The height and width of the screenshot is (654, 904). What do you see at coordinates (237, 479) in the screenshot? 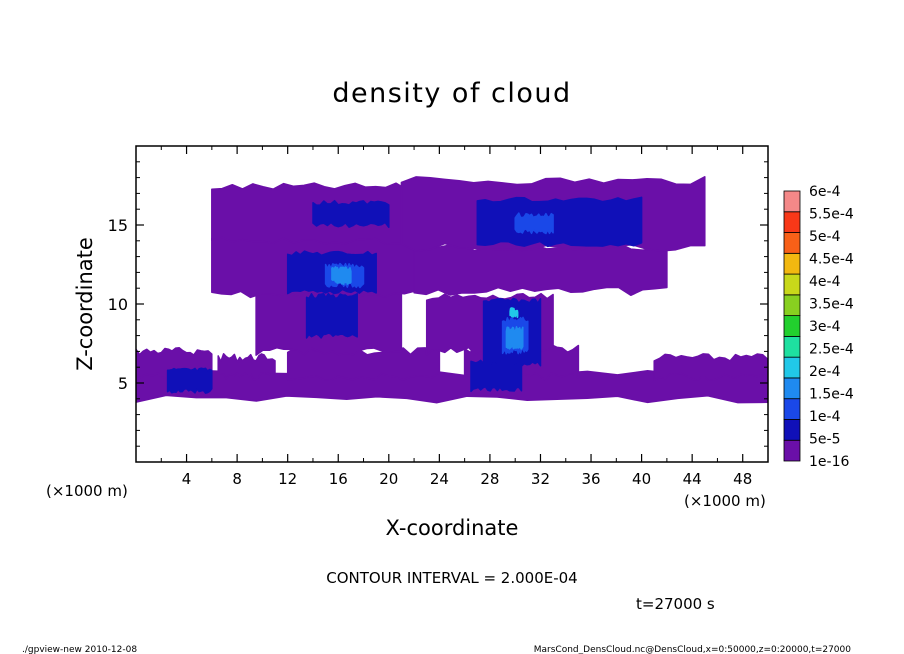
I see `x-tick-label: 8` at bounding box center [237, 479].